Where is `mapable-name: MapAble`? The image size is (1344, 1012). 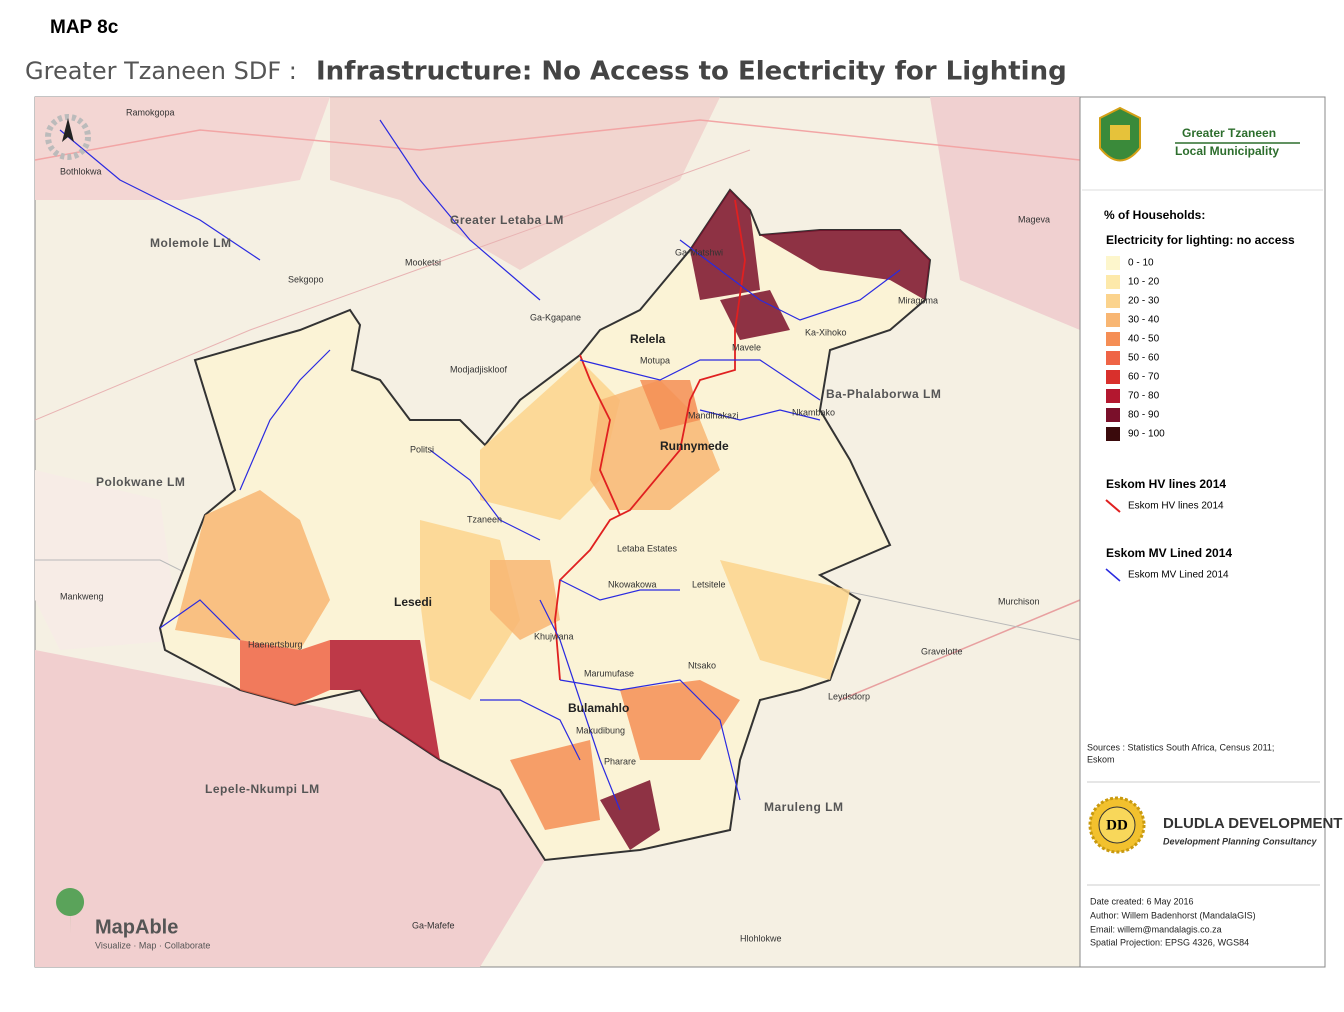
mapable-name: MapAble is located at coordinates (136, 927).